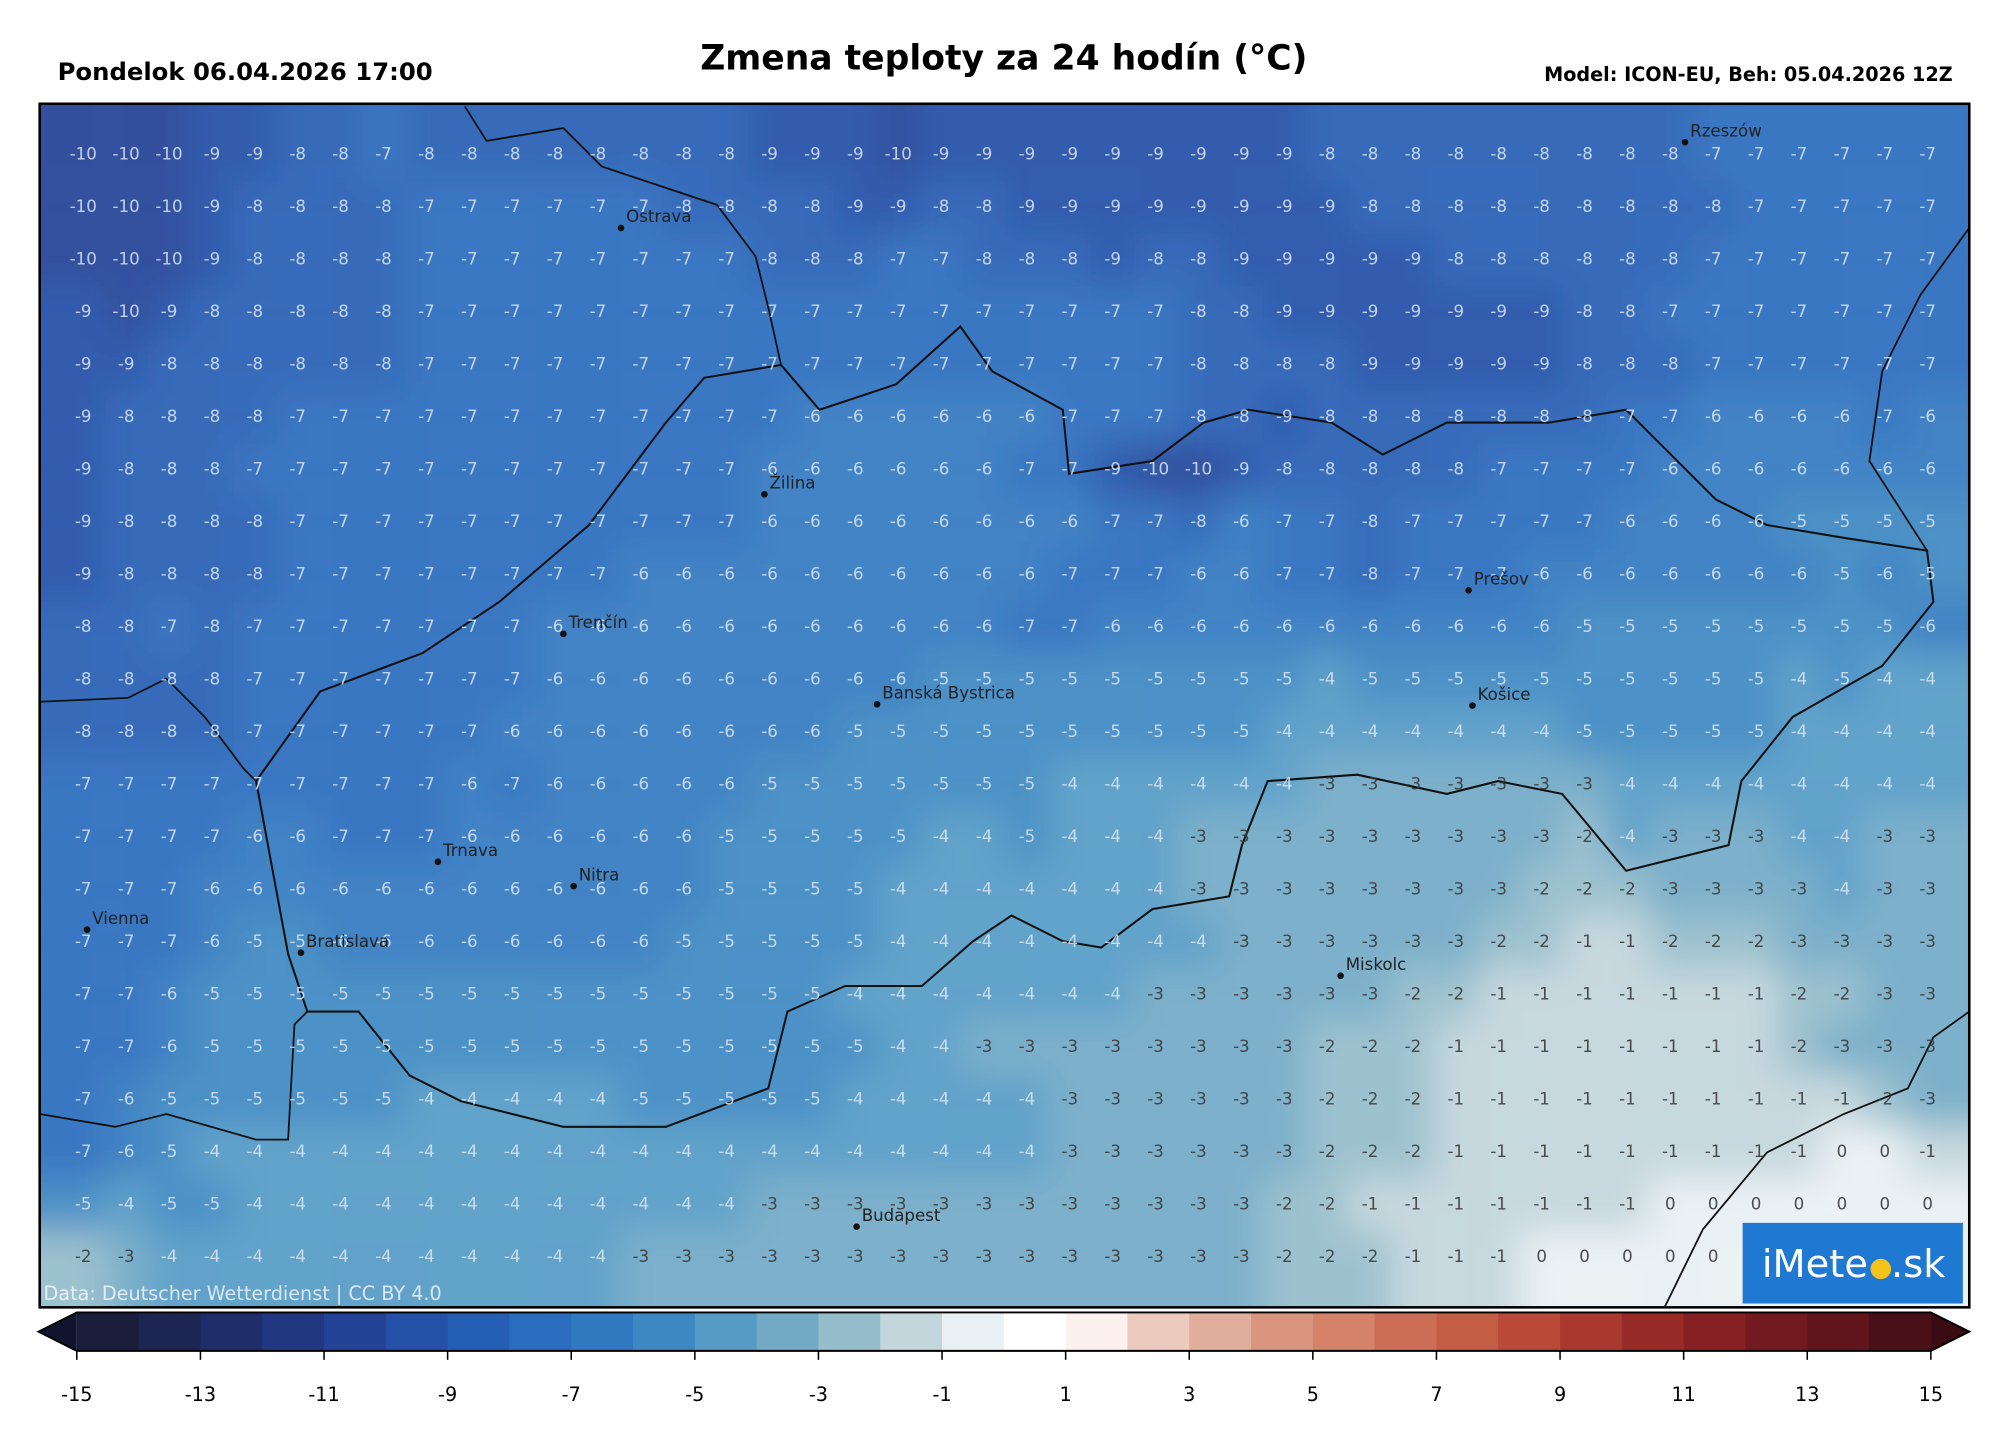 Image resolution: width=2000 pixels, height=1438 pixels. I want to click on city-label: Budapest, so click(901, 1215).